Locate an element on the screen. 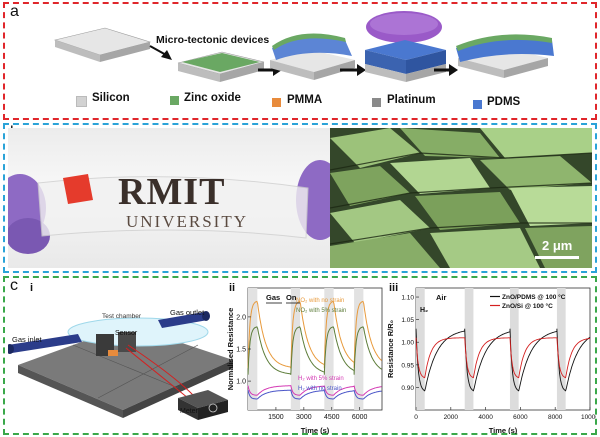 The height and width of the screenshot is (437, 600). scale-bar-label: 2 μm is located at coordinates (557, 245).